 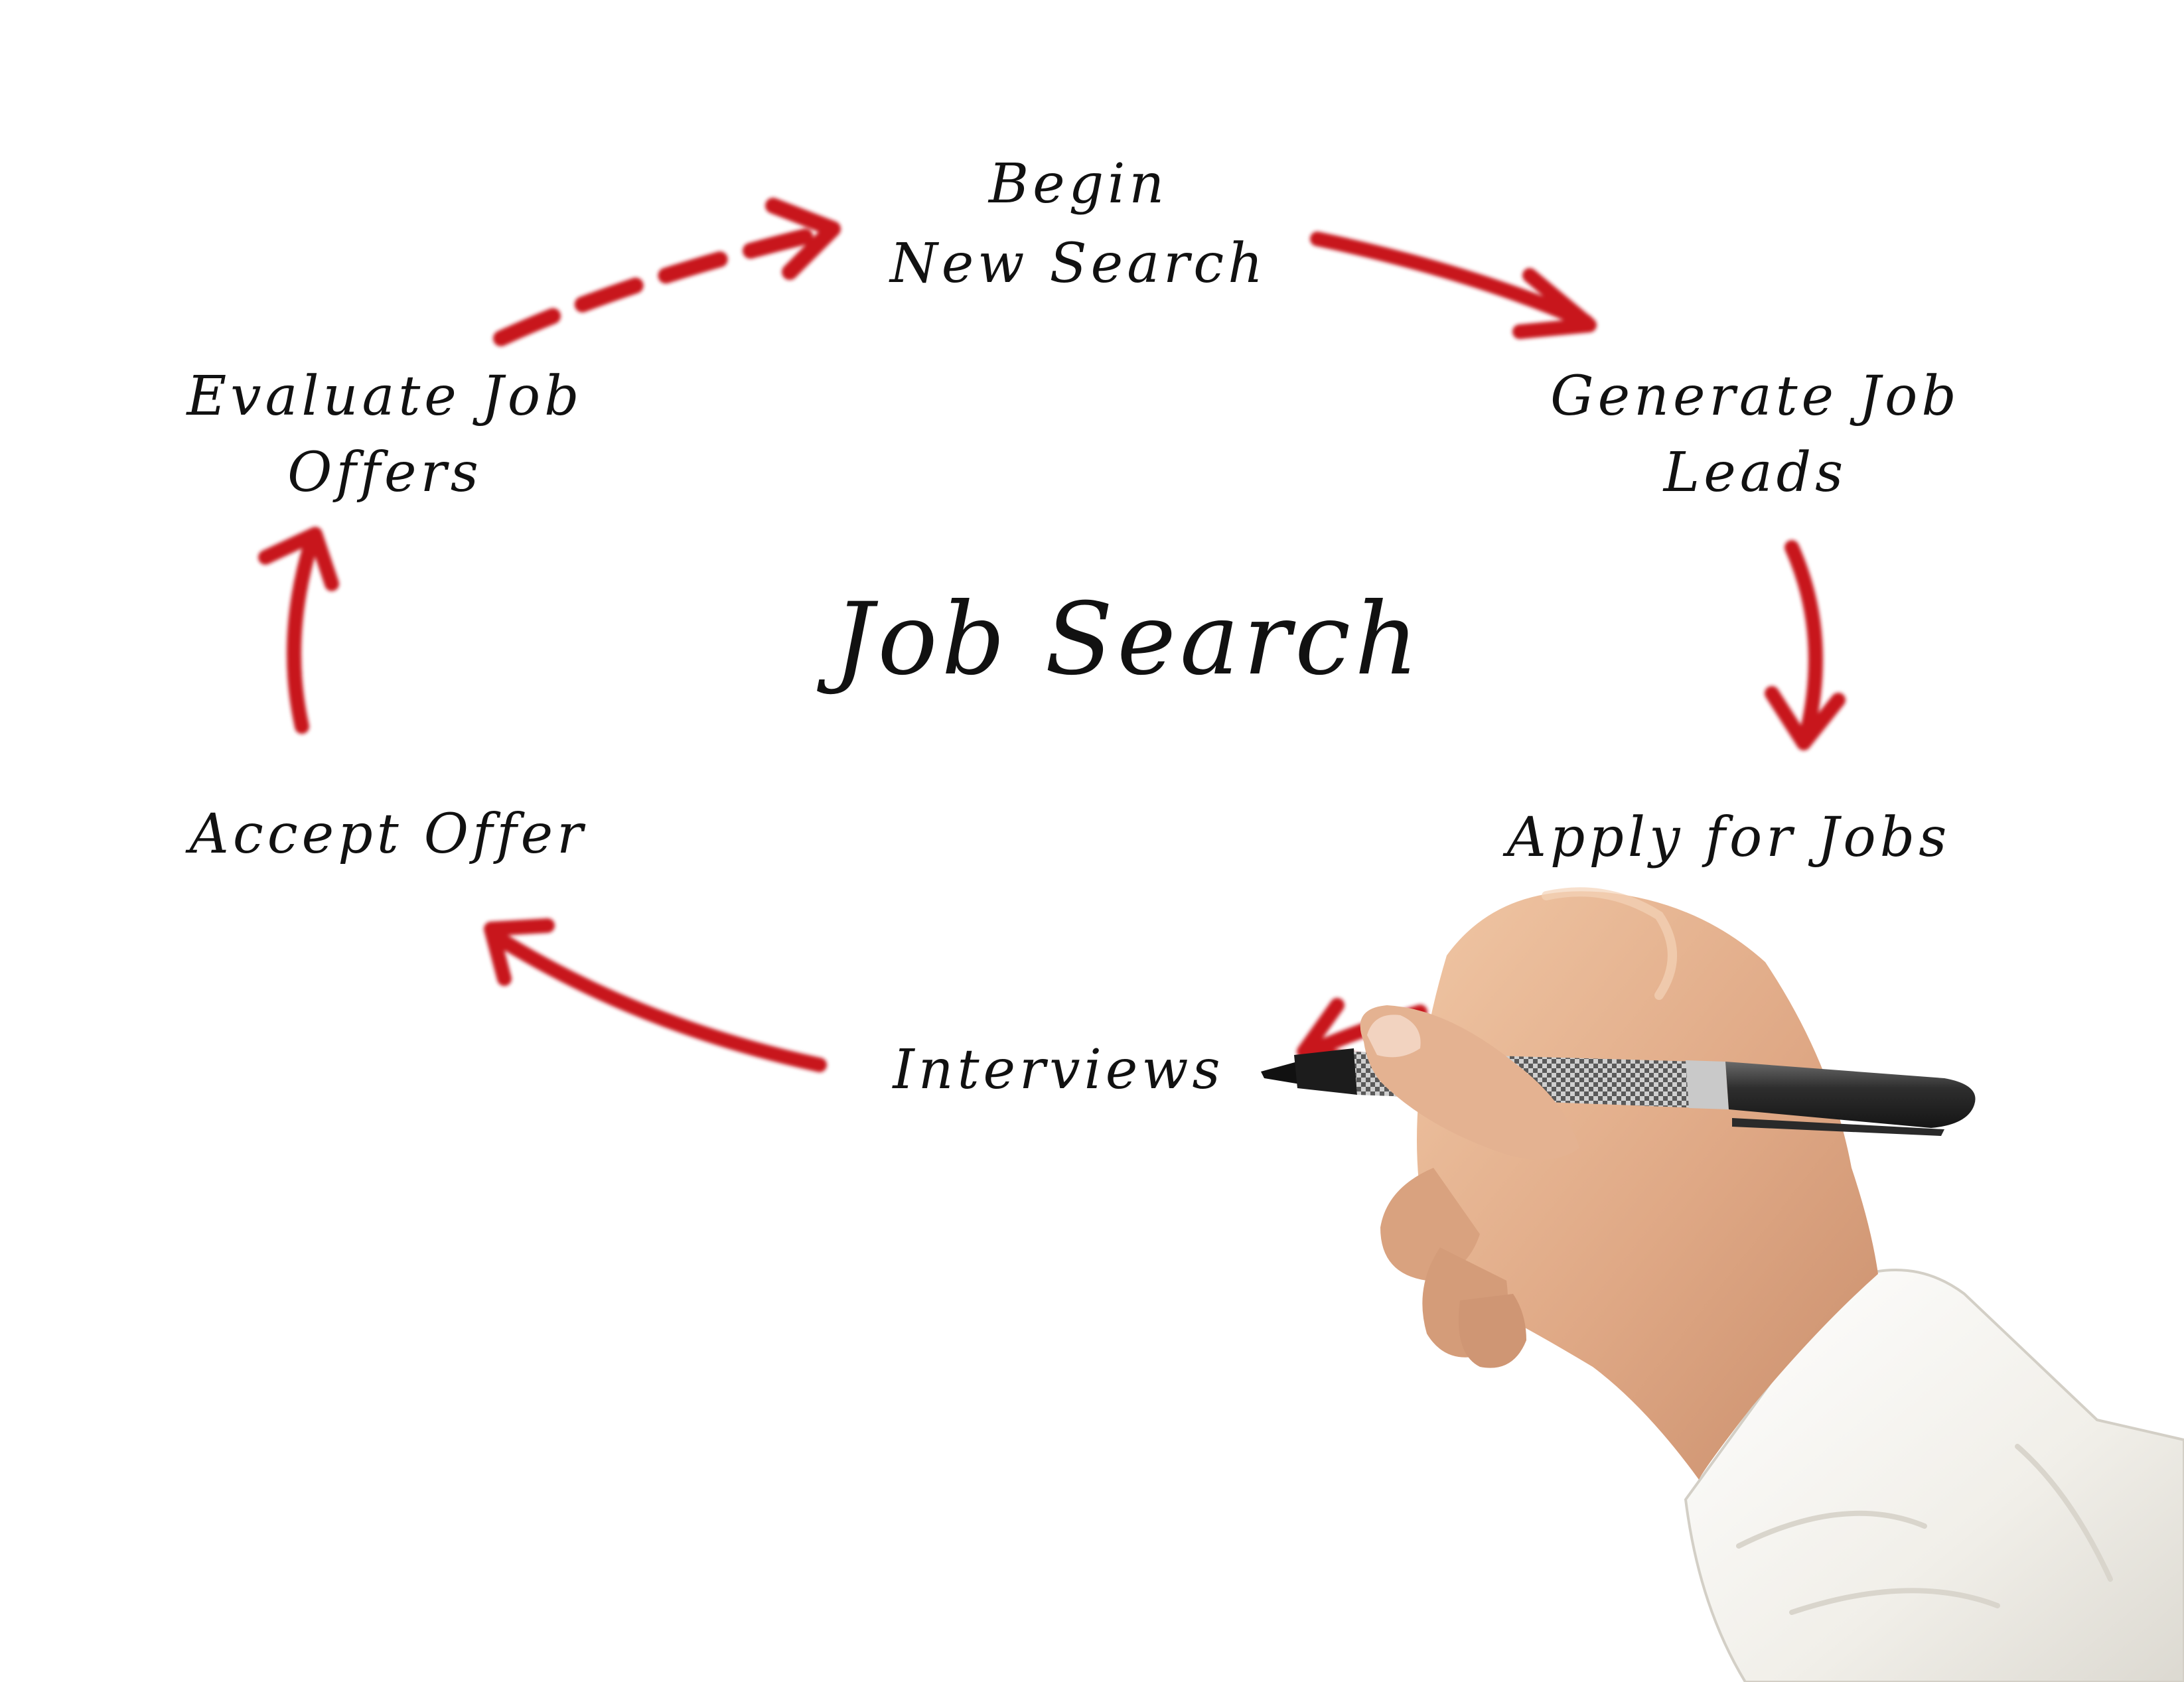 What do you see at coordinates (1647, 1185) in the screenshot?
I see `hand-palm` at bounding box center [1647, 1185].